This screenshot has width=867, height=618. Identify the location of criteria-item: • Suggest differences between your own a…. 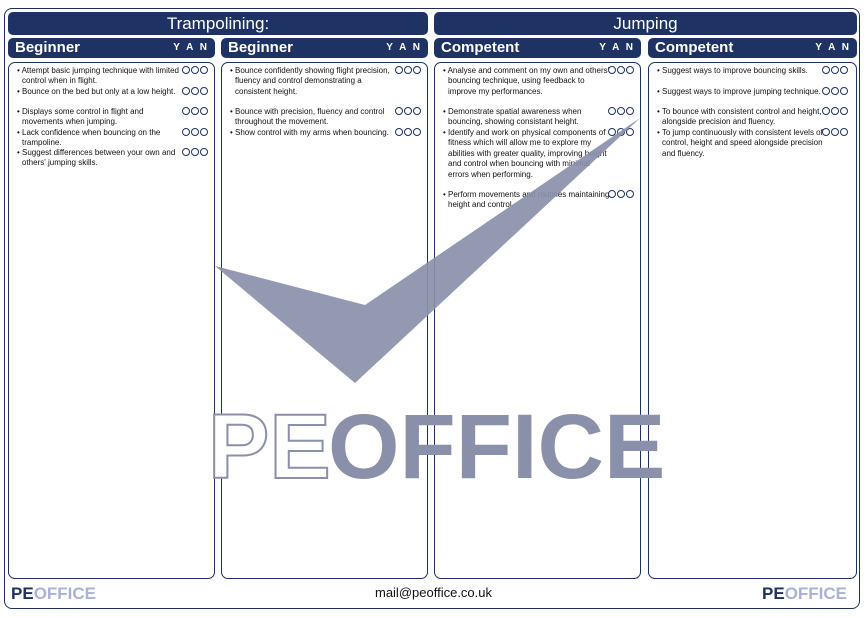
(96, 158).